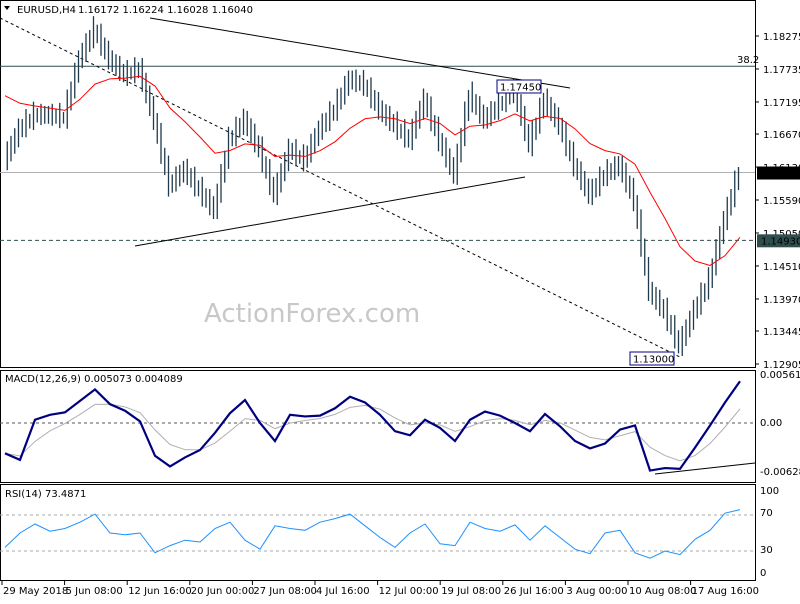 The height and width of the screenshot is (604, 800). I want to click on level-price-label: 1.14930, so click(780, 241).